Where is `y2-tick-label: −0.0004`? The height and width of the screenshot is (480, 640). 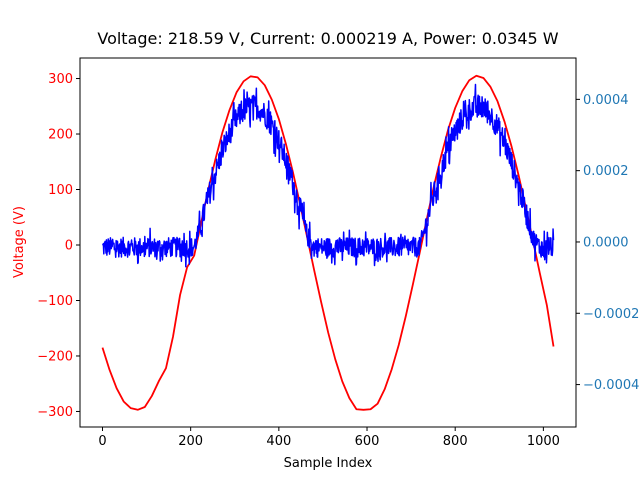
y2-tick-label: −0.0004 is located at coordinates (611, 385).